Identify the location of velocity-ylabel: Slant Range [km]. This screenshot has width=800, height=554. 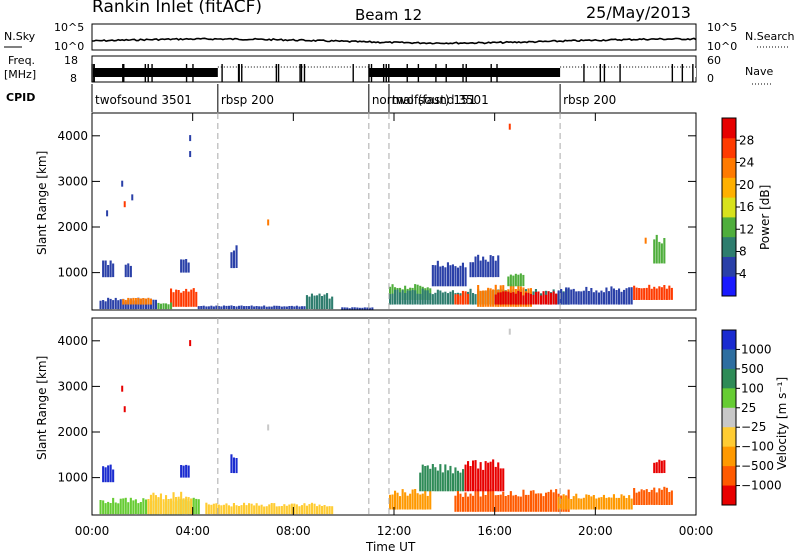
(42, 408).